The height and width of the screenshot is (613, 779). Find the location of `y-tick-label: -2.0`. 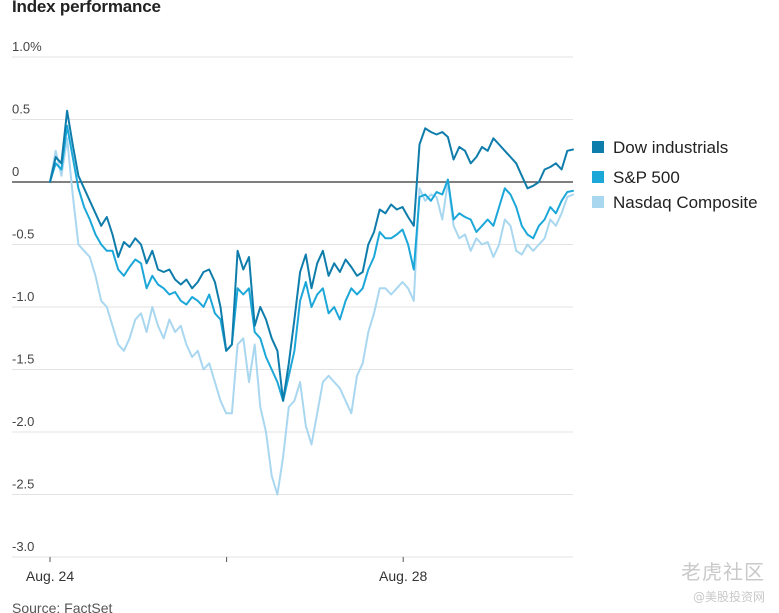

y-tick-label: -2.0 is located at coordinates (23, 421).